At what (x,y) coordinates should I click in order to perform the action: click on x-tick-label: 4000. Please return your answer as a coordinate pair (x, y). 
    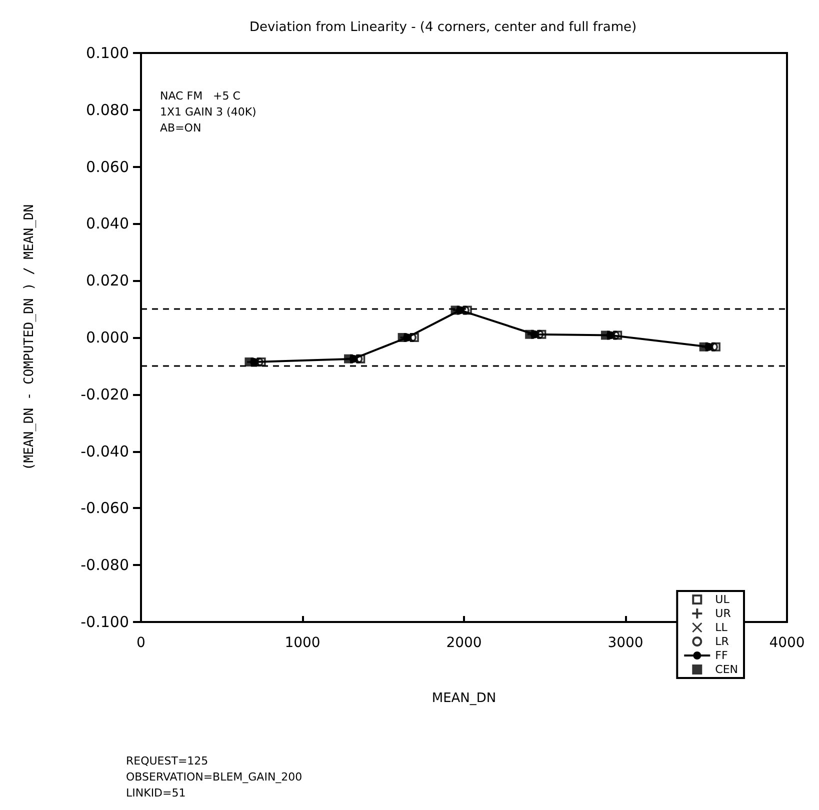
    Looking at the image, I should click on (787, 643).